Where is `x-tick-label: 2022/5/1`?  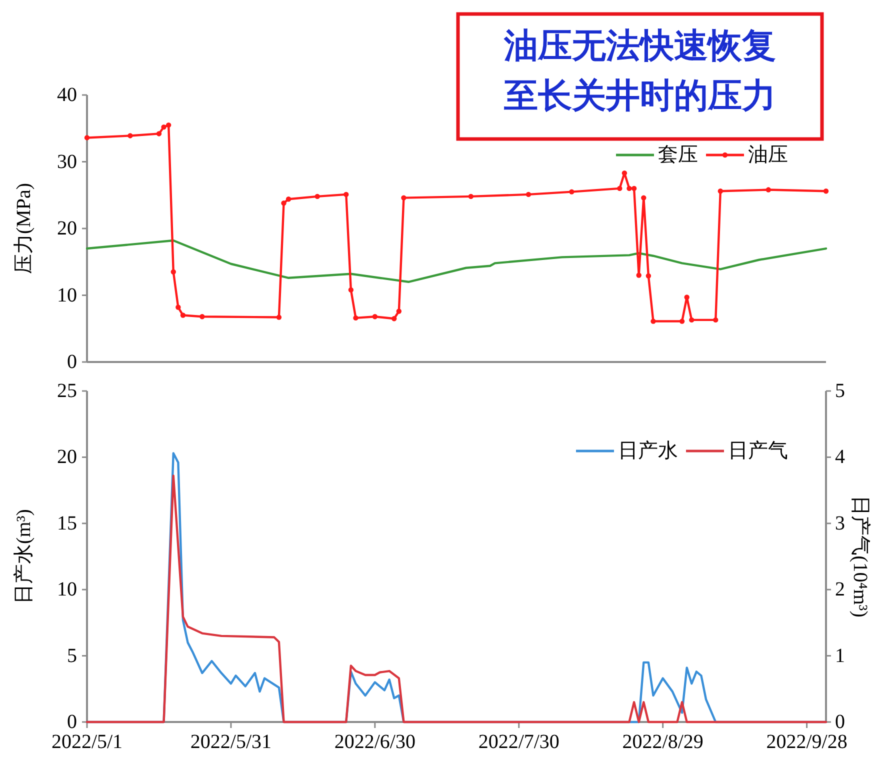
x-tick-label: 2022/5/1 is located at coordinates (87, 742).